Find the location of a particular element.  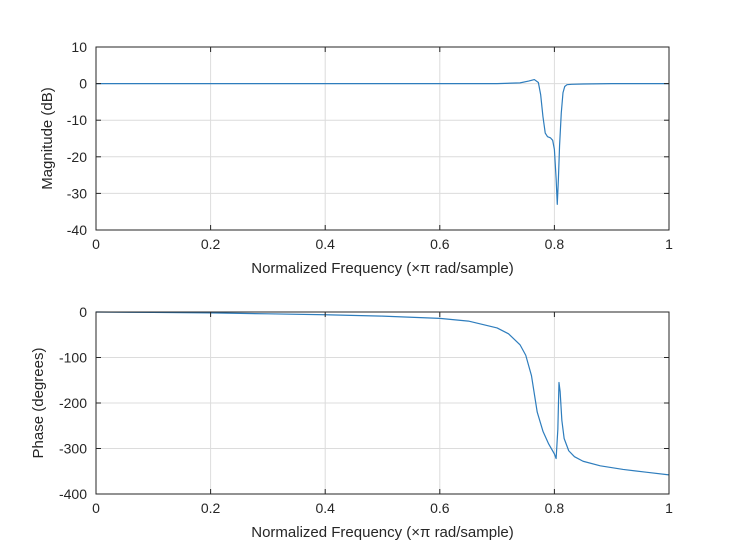

magnitude-y-tick-label: 10 is located at coordinates (79, 47).